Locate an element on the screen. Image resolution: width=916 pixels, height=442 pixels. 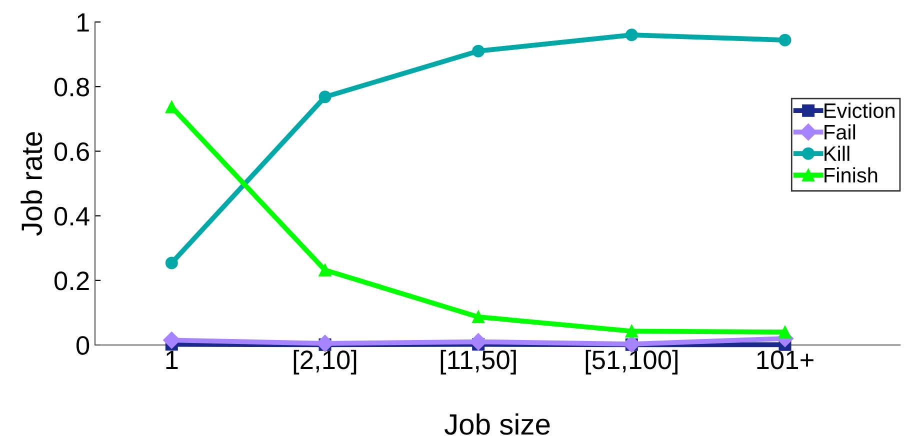
x-tick-label: [2,10] is located at coordinates (325, 362).